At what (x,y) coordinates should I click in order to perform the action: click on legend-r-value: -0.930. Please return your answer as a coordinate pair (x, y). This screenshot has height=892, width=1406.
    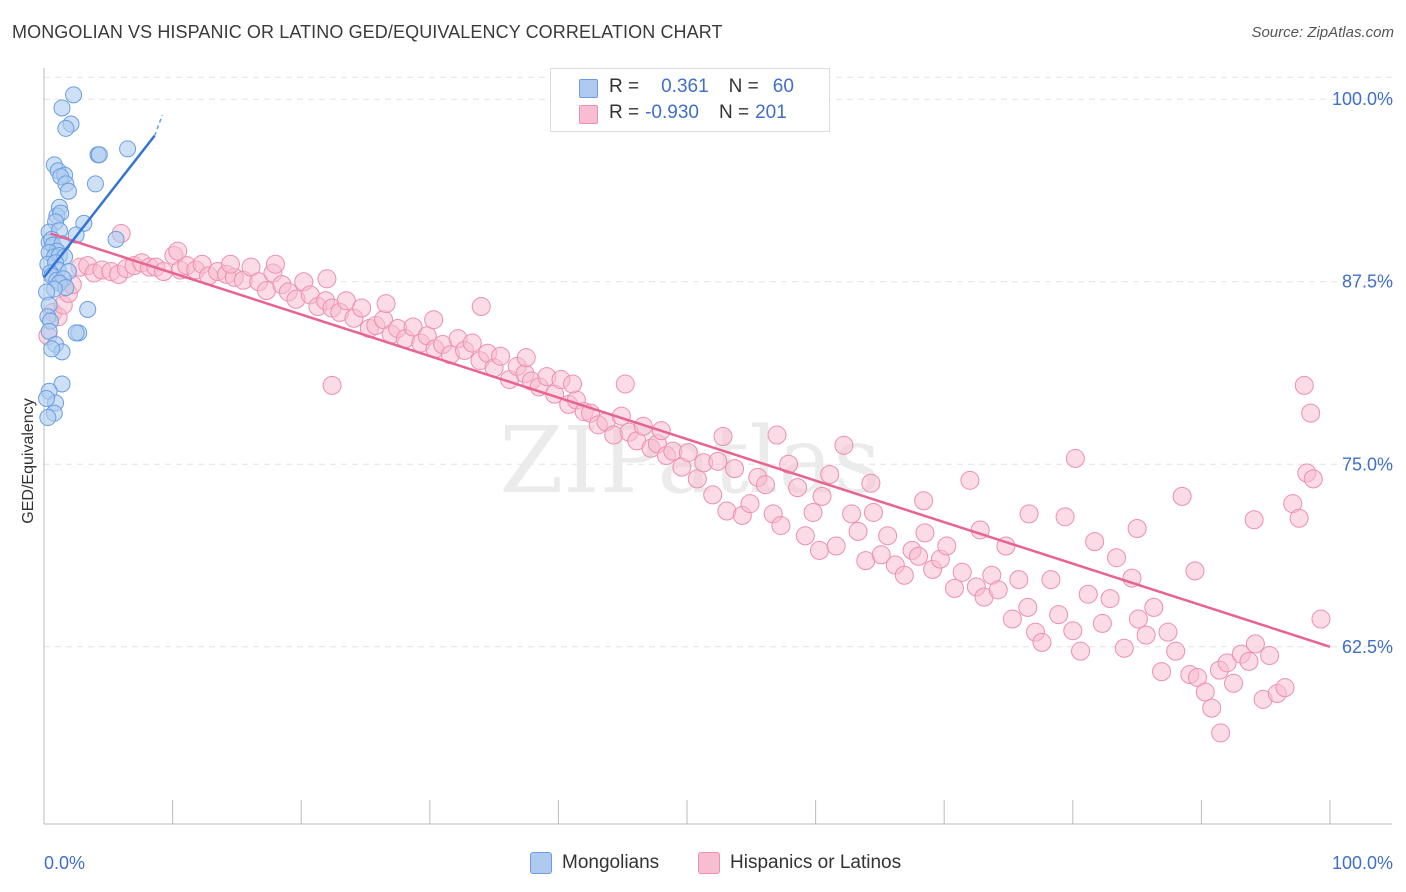
    Looking at the image, I should click on (672, 112).